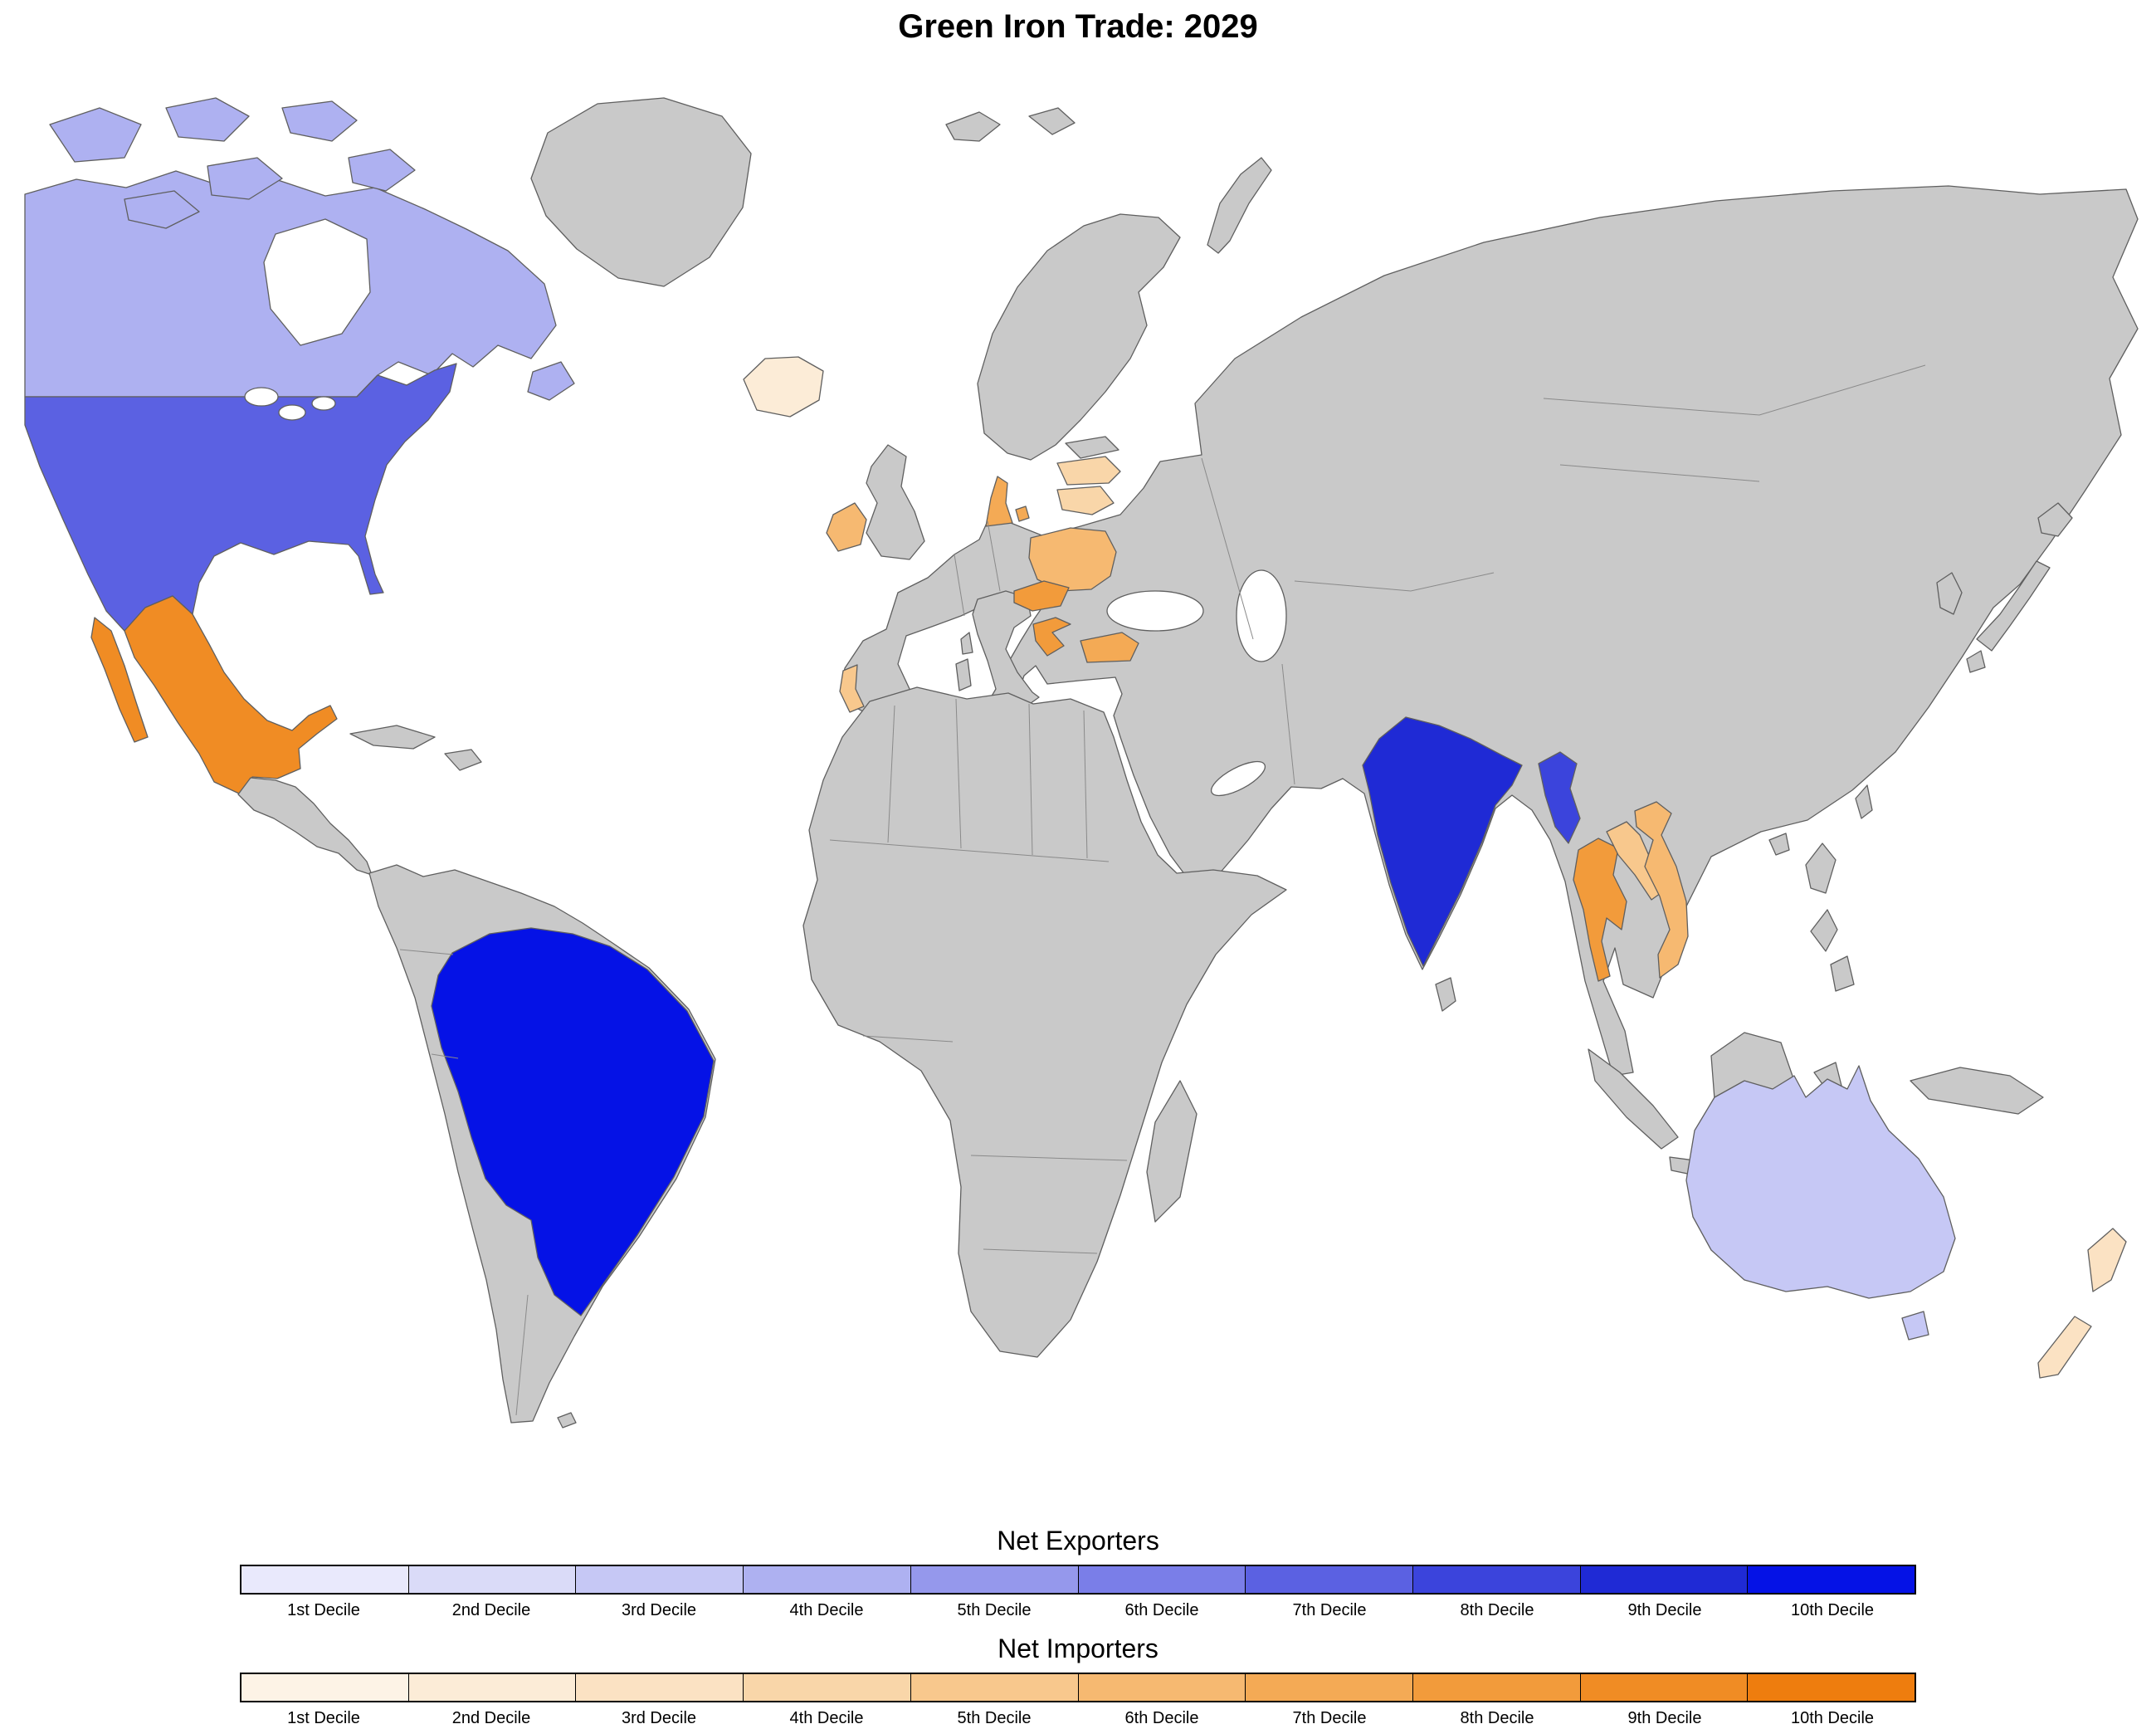 The image size is (2156, 1724). What do you see at coordinates (1446, 994) in the screenshot?
I see `island-sri-lanka` at bounding box center [1446, 994].